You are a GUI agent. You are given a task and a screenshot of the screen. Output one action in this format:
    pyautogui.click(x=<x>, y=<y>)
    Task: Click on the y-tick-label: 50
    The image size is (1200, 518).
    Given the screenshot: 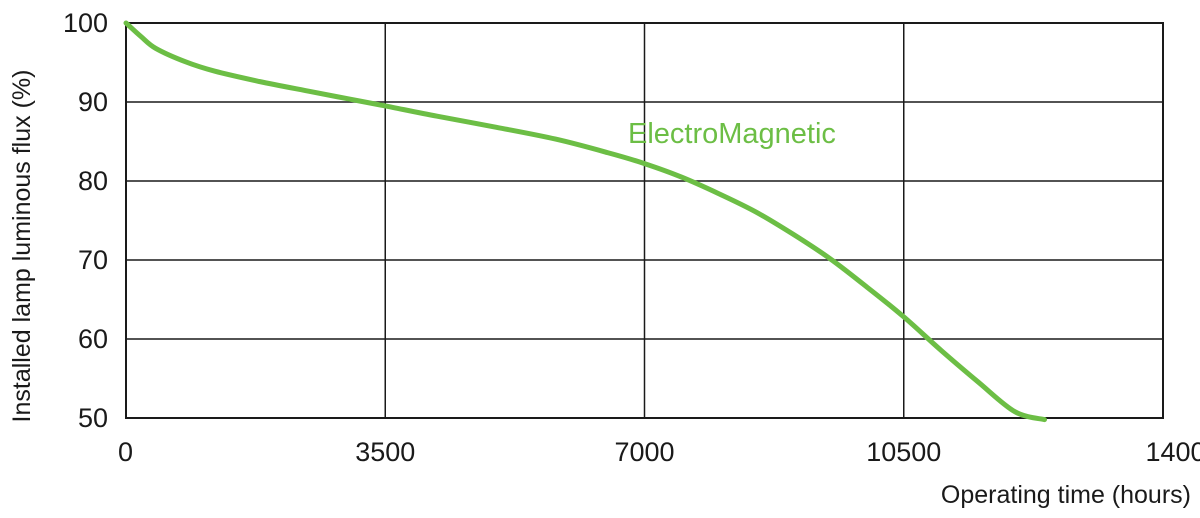 What is the action you would take?
    pyautogui.click(x=93, y=418)
    